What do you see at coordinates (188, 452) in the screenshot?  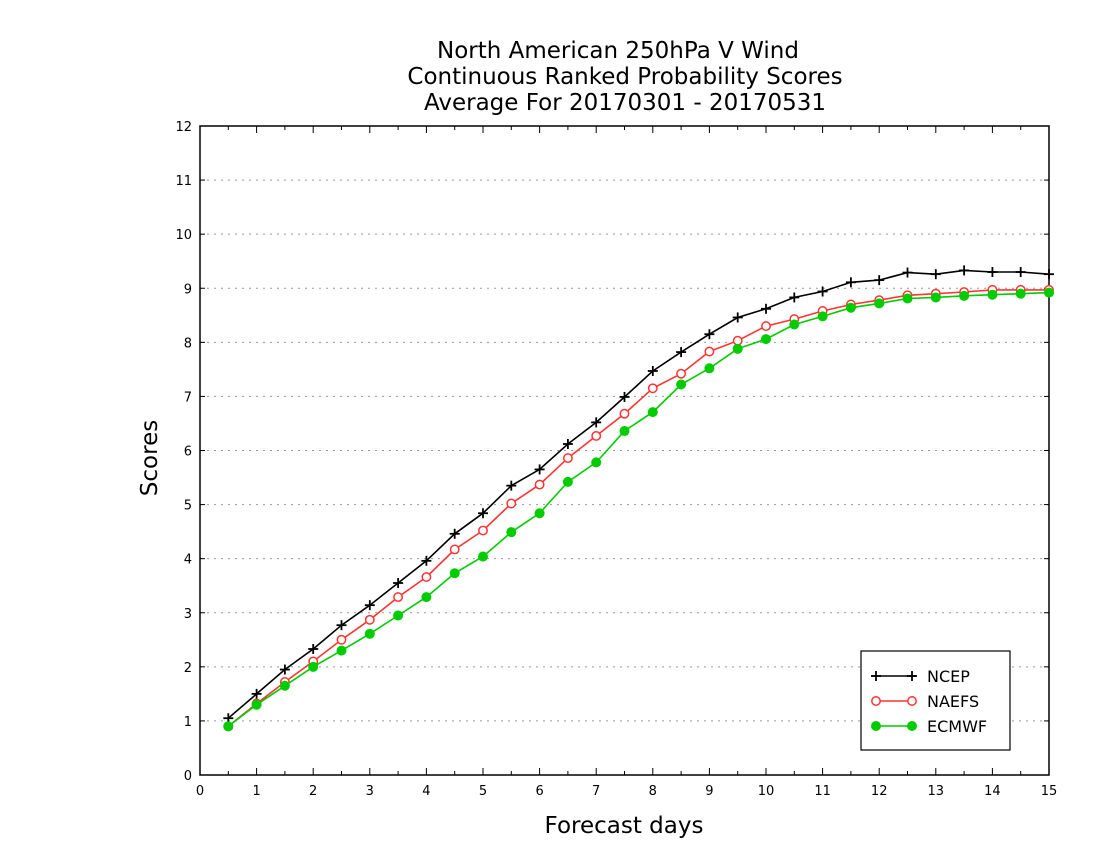 I see `y-tick-label: 6` at bounding box center [188, 452].